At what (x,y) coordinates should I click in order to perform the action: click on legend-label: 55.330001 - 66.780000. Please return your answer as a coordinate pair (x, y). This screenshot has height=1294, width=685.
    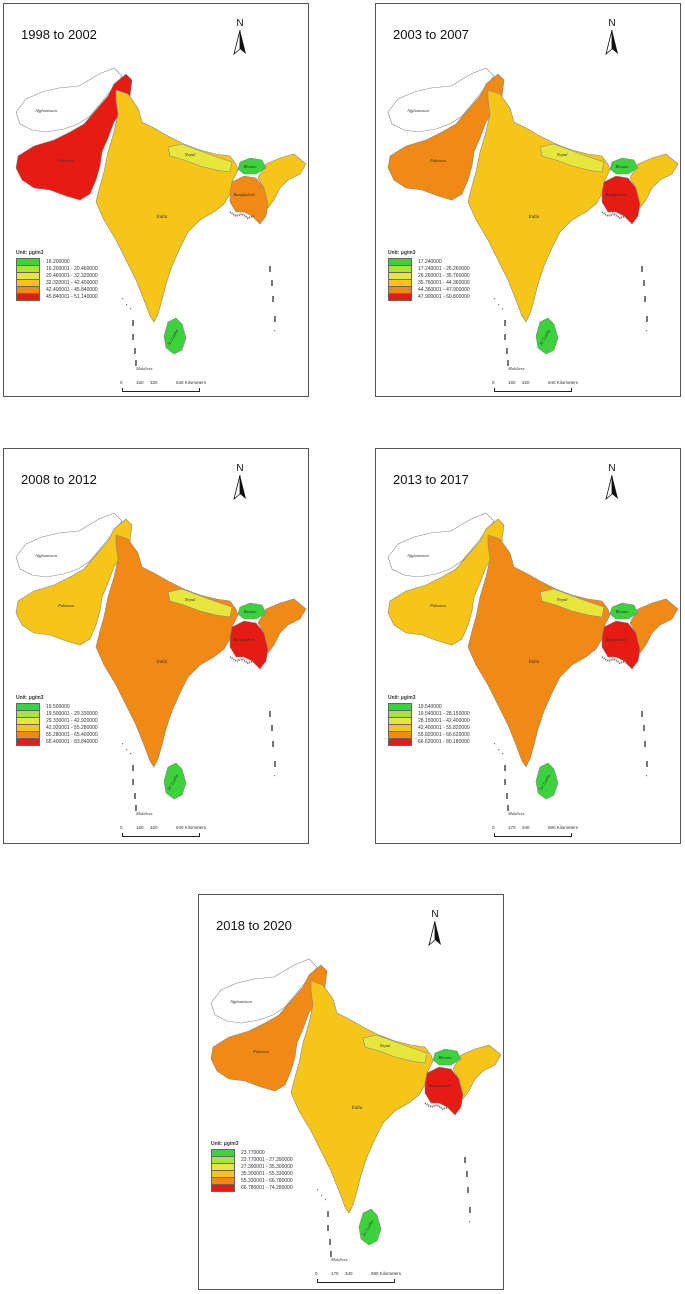
    Looking at the image, I should click on (267, 1180).